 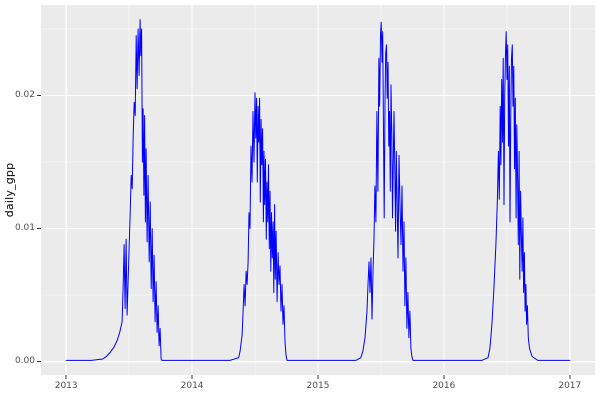 What do you see at coordinates (24, 228) in the screenshot?
I see `y-tick-label-1: 0.01` at bounding box center [24, 228].